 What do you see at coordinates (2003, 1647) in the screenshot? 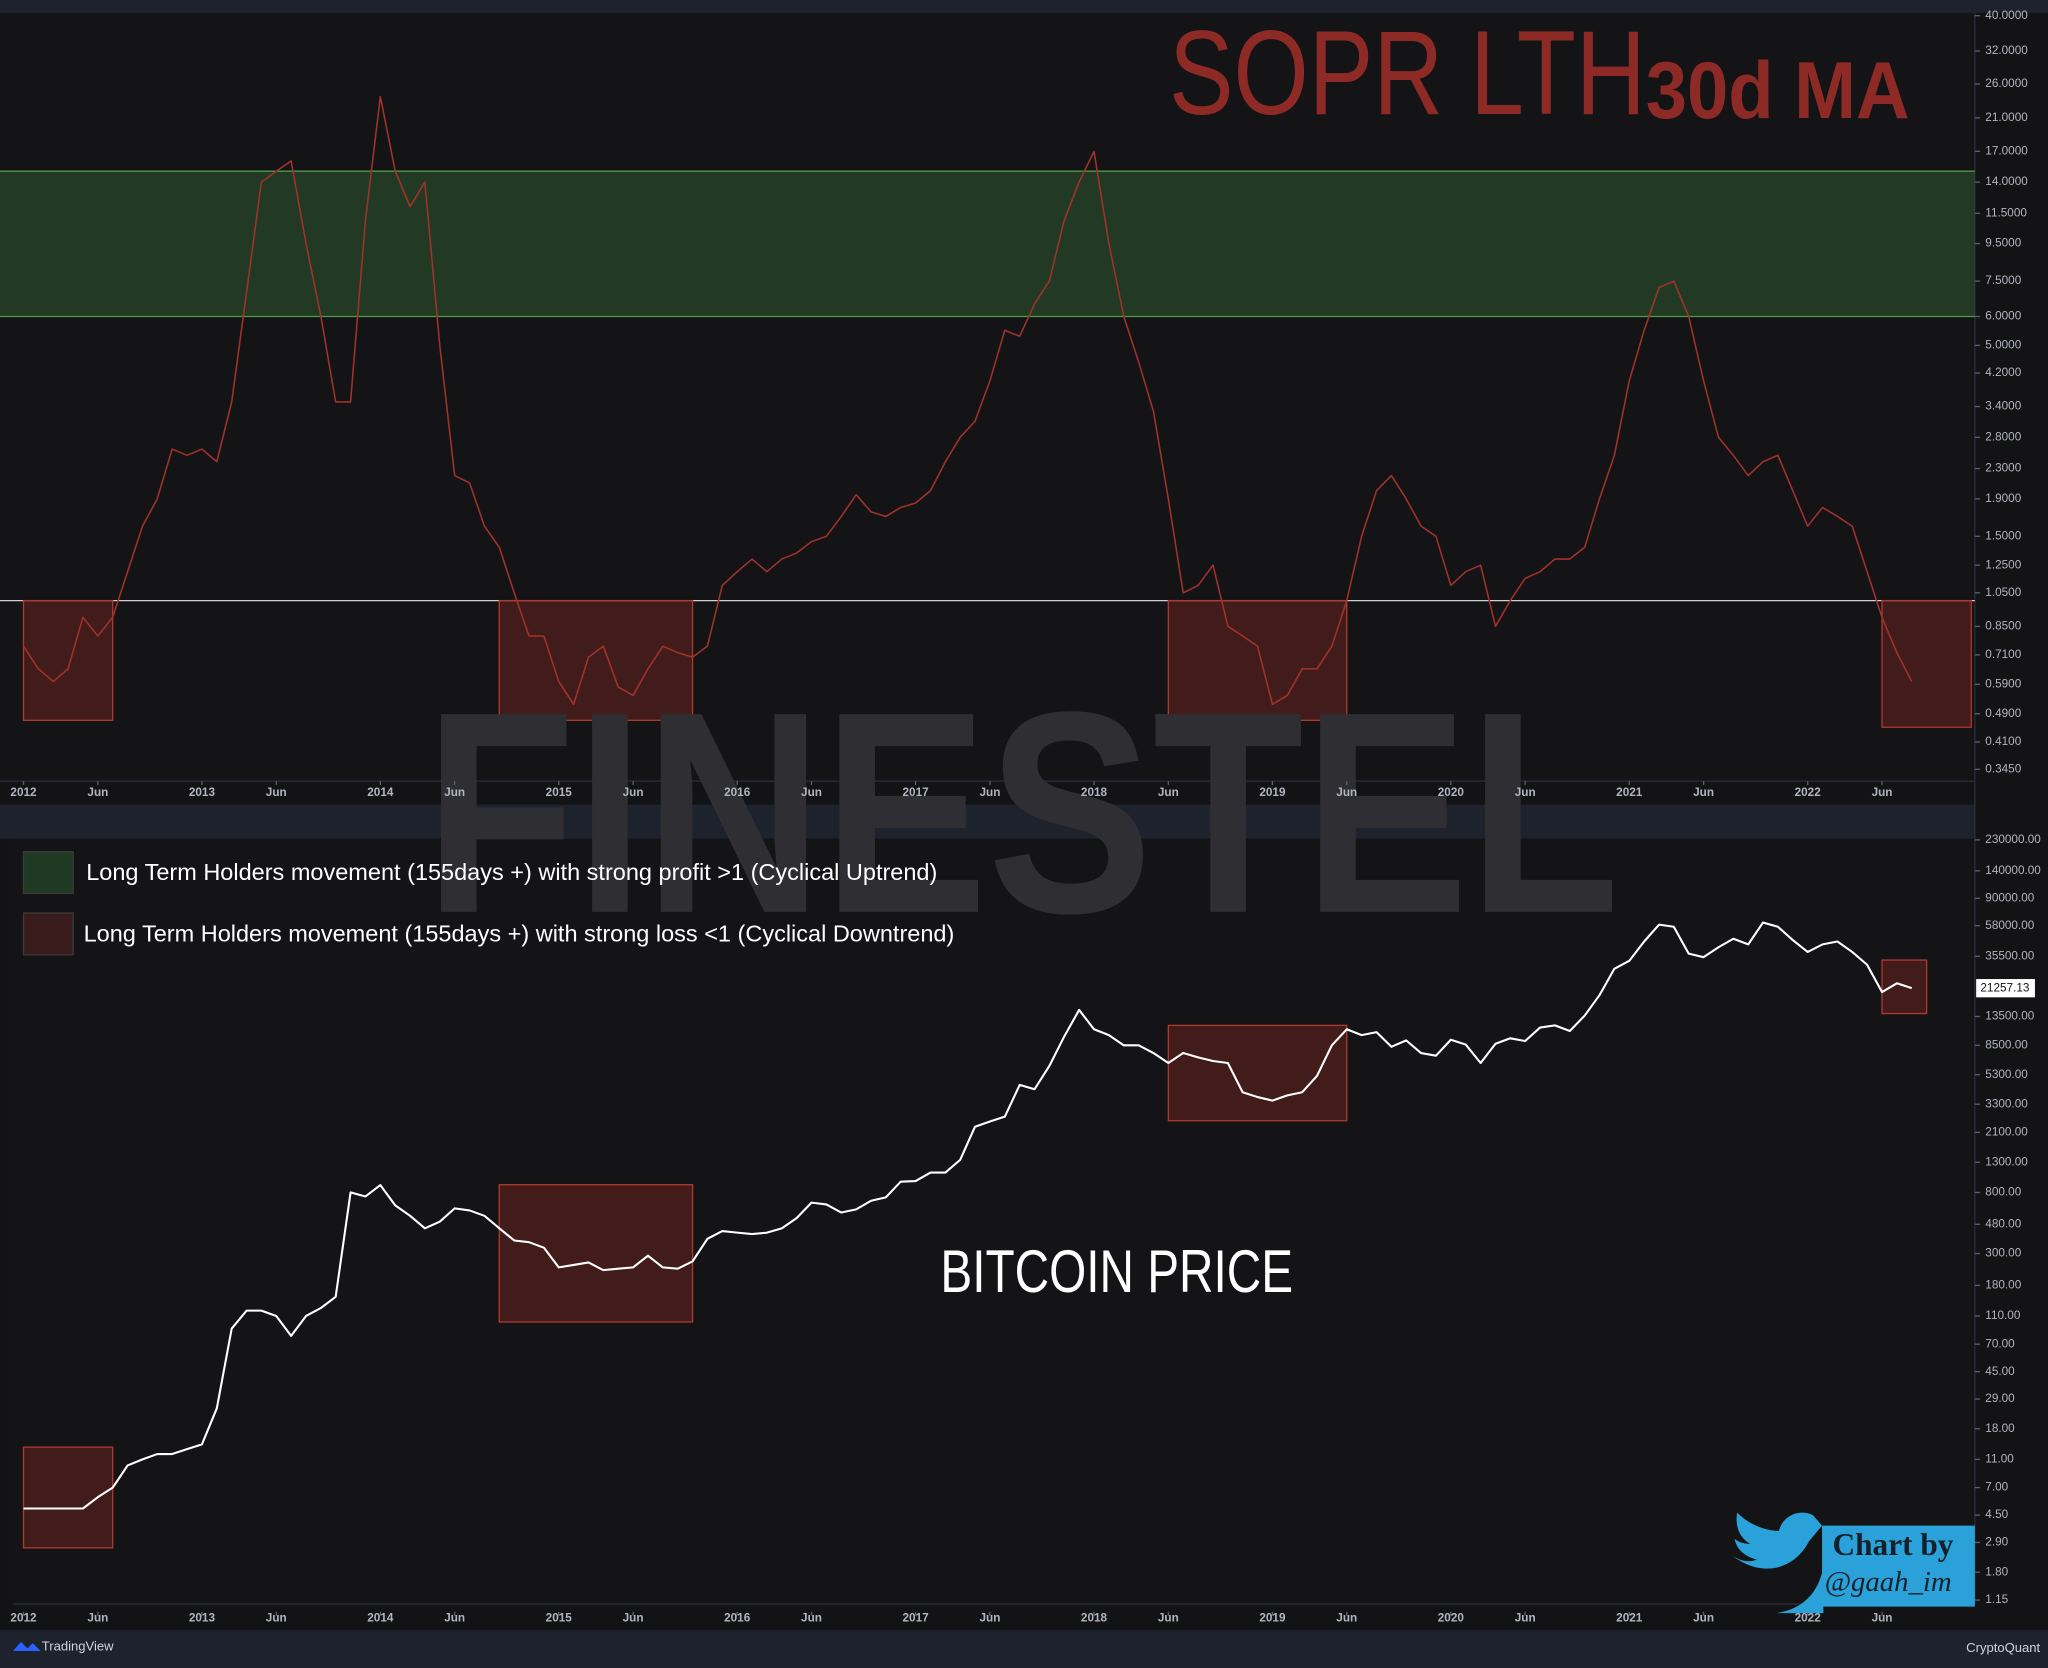
I see `footer-text: CryptoQuant` at bounding box center [2003, 1647].